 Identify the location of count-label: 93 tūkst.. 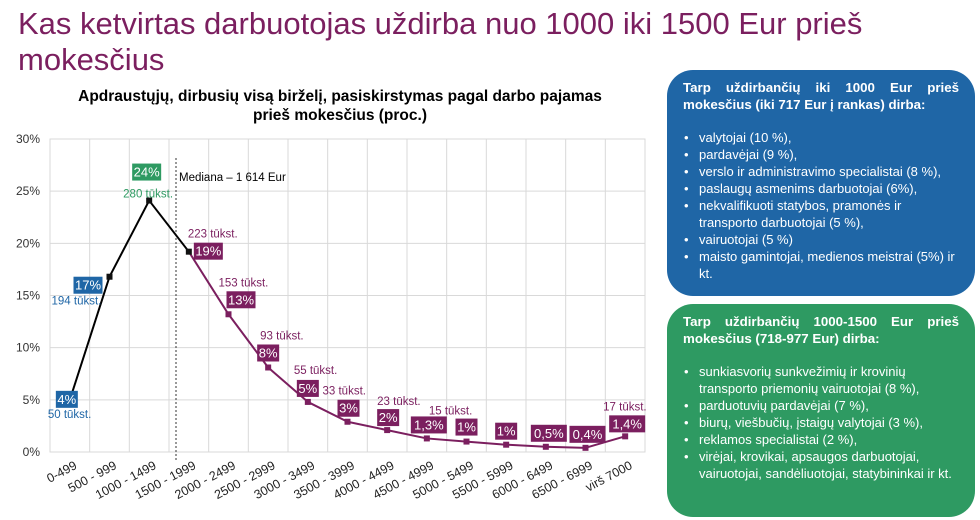
(281, 336).